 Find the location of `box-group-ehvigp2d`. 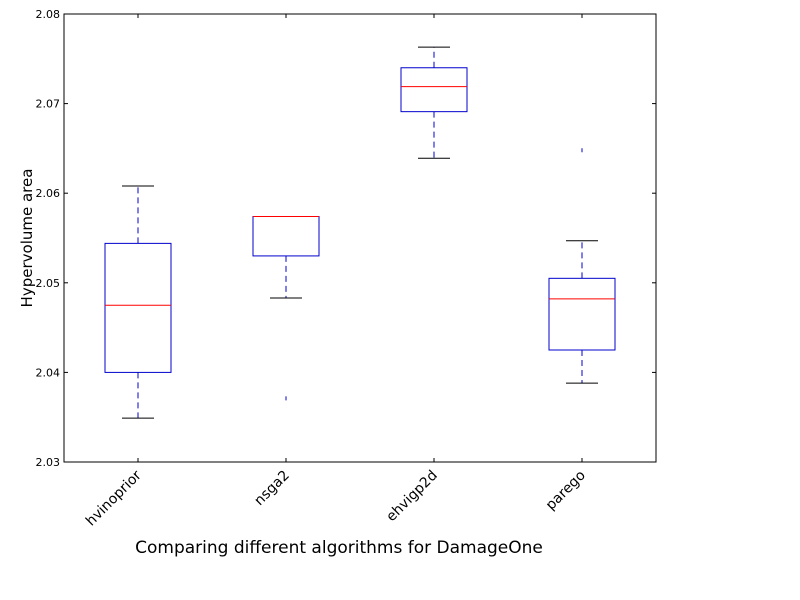

box-group-ehvigp2d is located at coordinates (434, 102).